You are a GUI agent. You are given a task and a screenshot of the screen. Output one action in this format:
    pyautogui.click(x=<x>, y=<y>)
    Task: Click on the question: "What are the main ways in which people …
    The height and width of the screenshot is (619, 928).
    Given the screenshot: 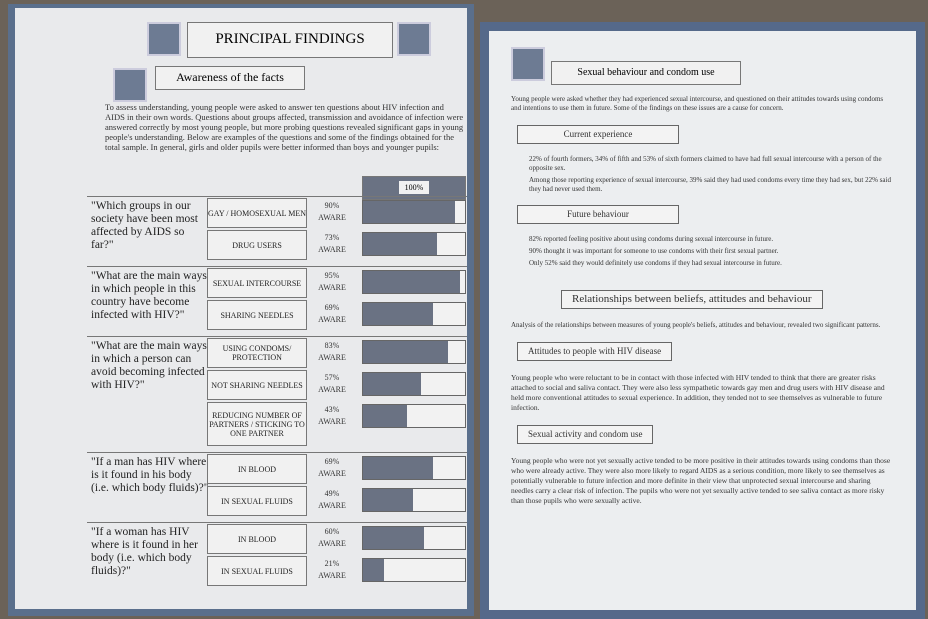 What is the action you would take?
    pyautogui.click(x=149, y=295)
    